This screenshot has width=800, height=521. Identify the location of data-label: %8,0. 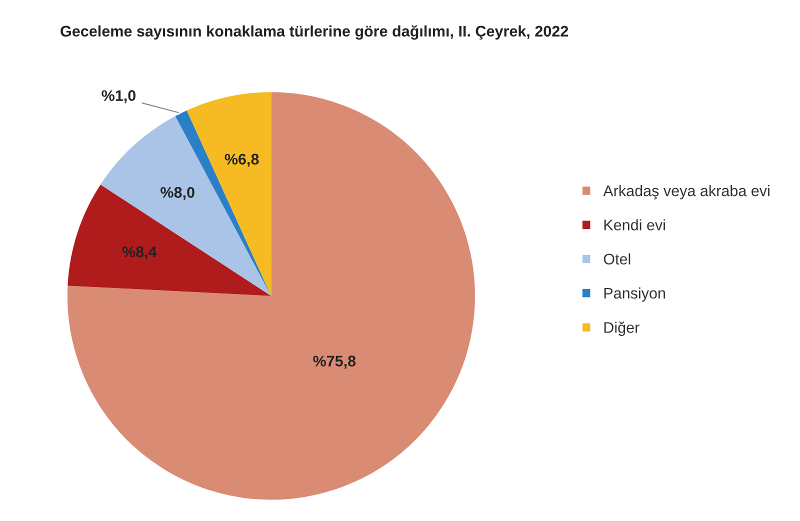
(177, 193).